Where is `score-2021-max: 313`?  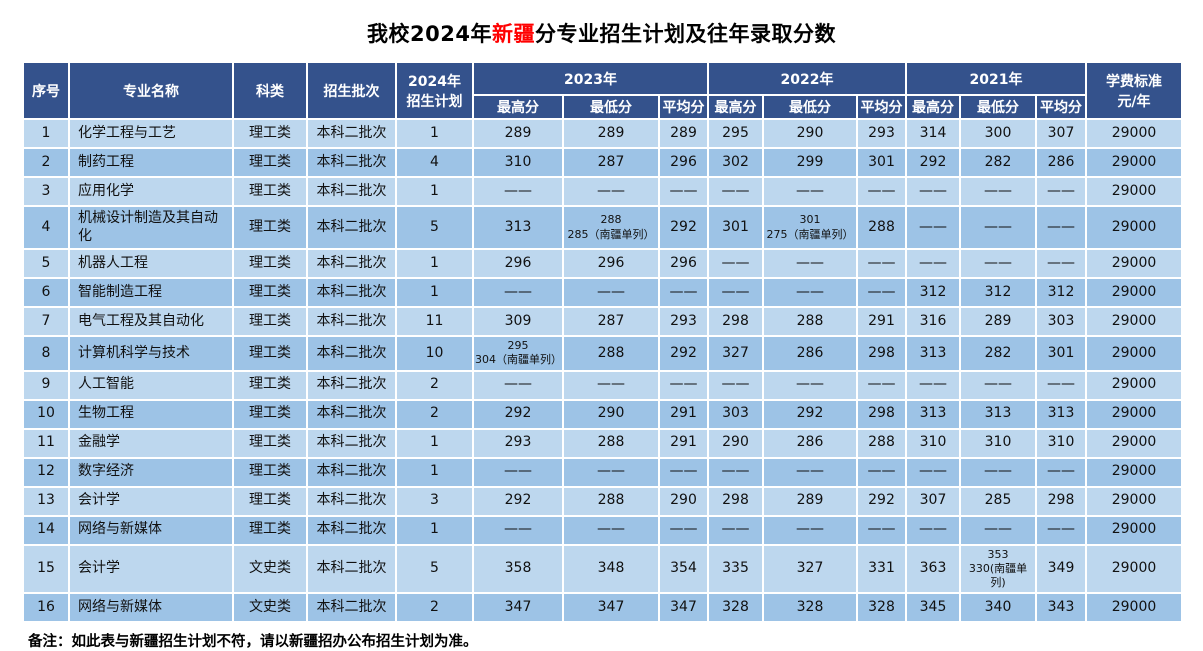
score-2021-max: 313 is located at coordinates (933, 353).